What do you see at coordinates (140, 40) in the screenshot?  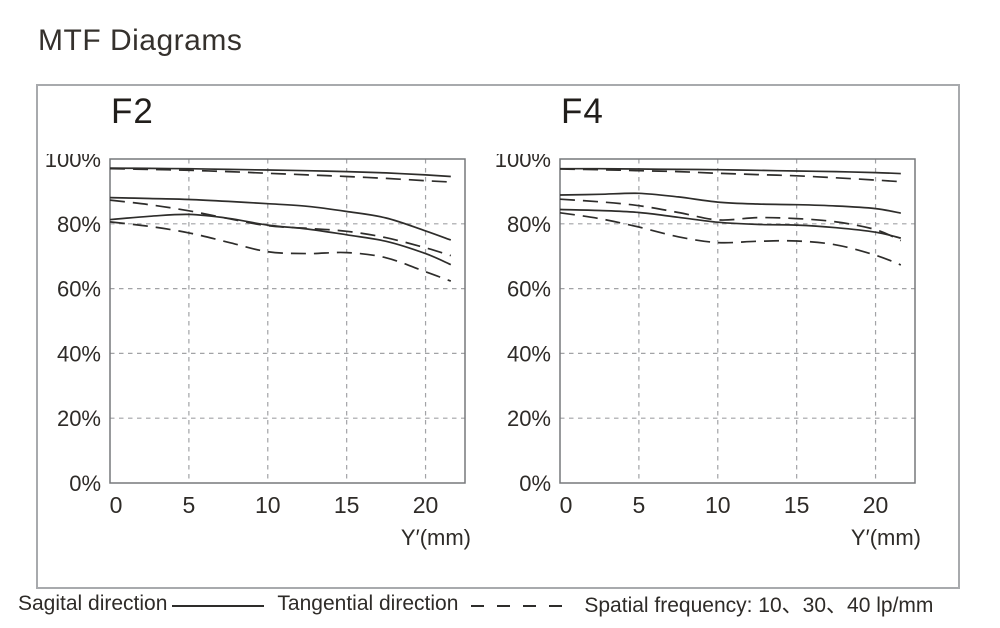 I see `page-title: MTF Diagrams` at bounding box center [140, 40].